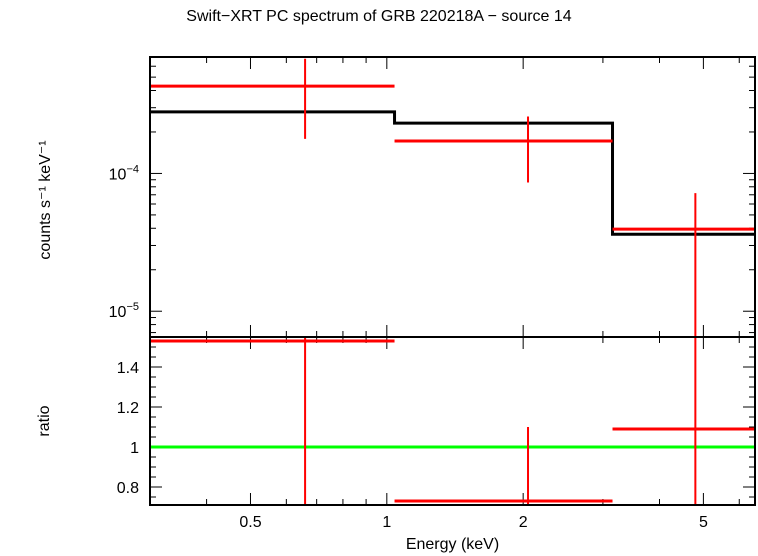 The height and width of the screenshot is (556, 758). I want to click on ratio-tick-label: 1.2, so click(128, 408).